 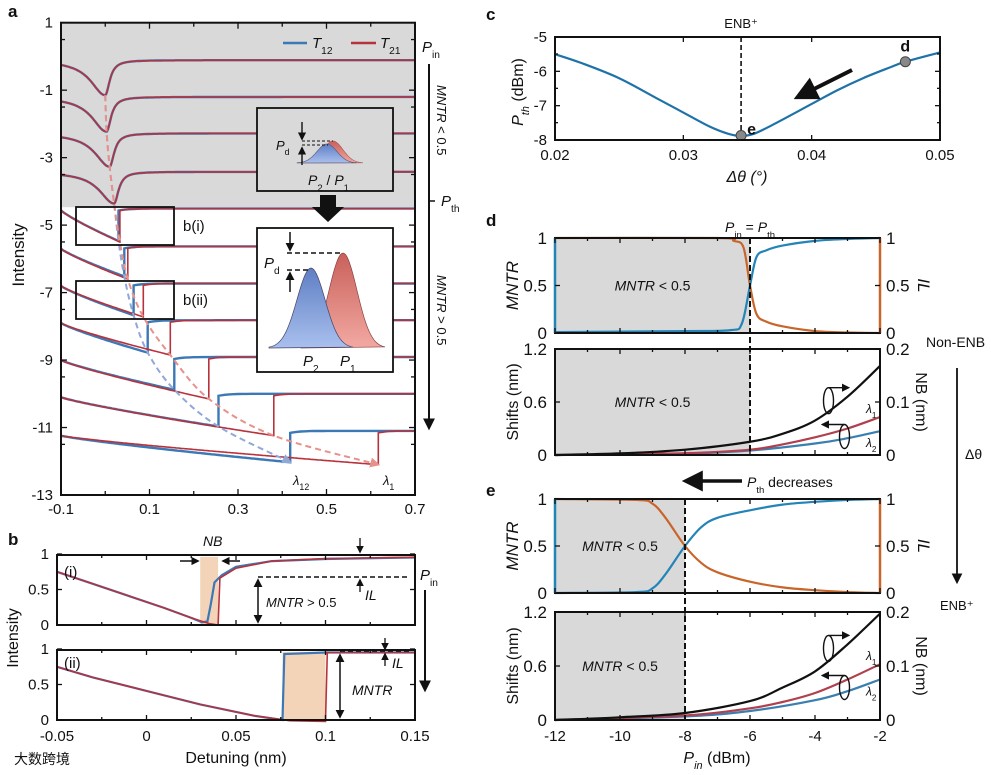 What do you see at coordinates (415, 509) in the screenshot?
I see `xtick-label: 0.7` at bounding box center [415, 509].